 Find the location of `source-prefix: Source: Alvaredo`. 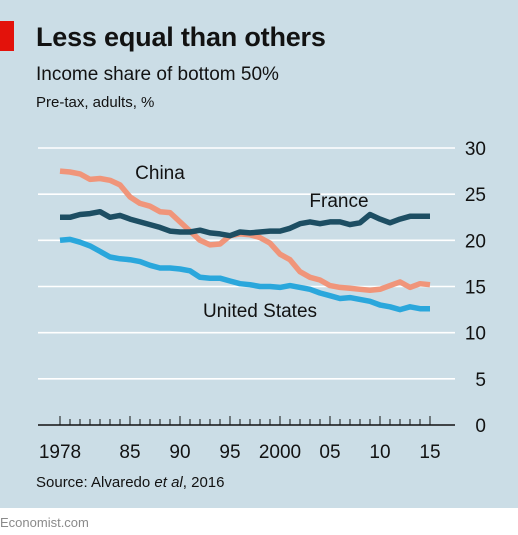

source-prefix: Source: Alvaredo is located at coordinates (95, 482).